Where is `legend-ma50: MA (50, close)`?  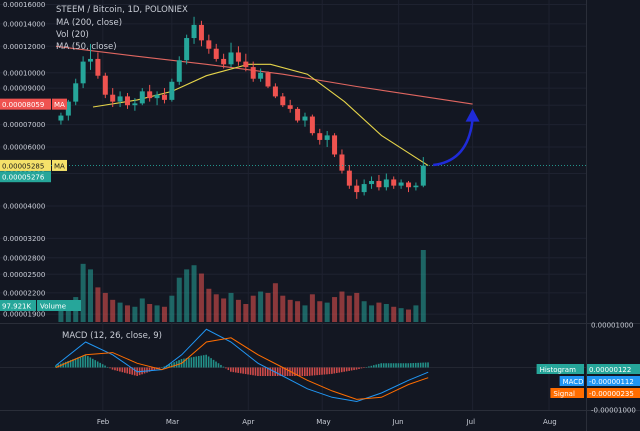
legend-ma50: MA (50, close) is located at coordinates (86, 47).